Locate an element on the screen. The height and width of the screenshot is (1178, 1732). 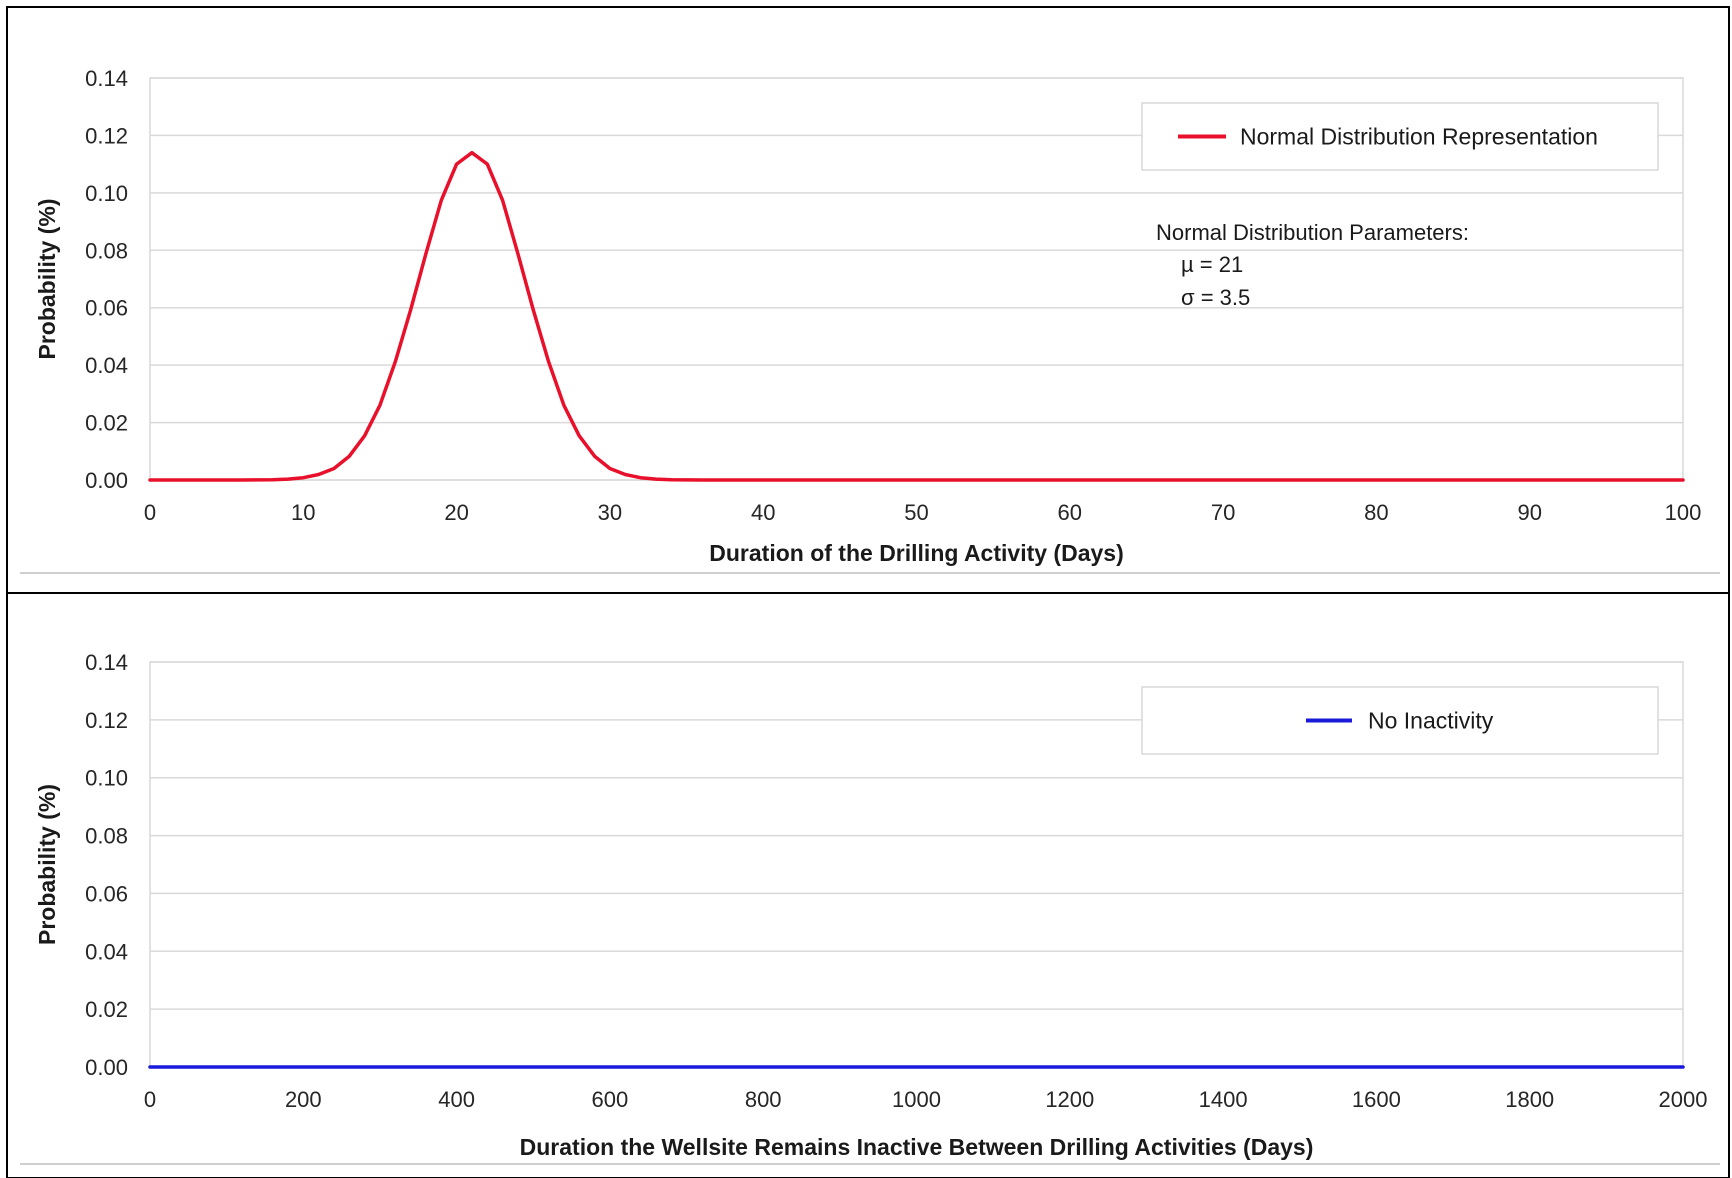
x-tick-labels: 0 10 20 30 40 50 60 70 80 90 100 is located at coordinates (922, 512).